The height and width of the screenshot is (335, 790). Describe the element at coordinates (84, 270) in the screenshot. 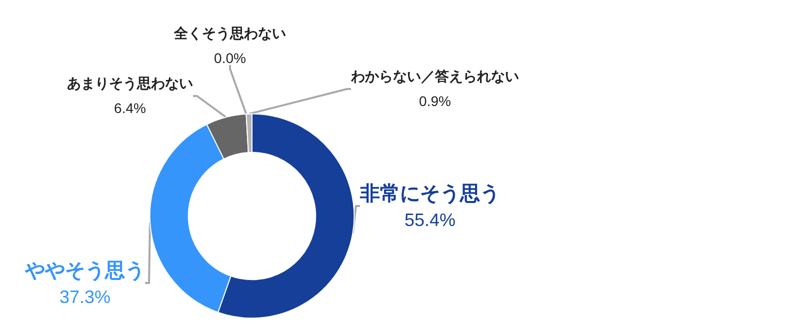

I see `slice-label: ややそう思う` at that location.